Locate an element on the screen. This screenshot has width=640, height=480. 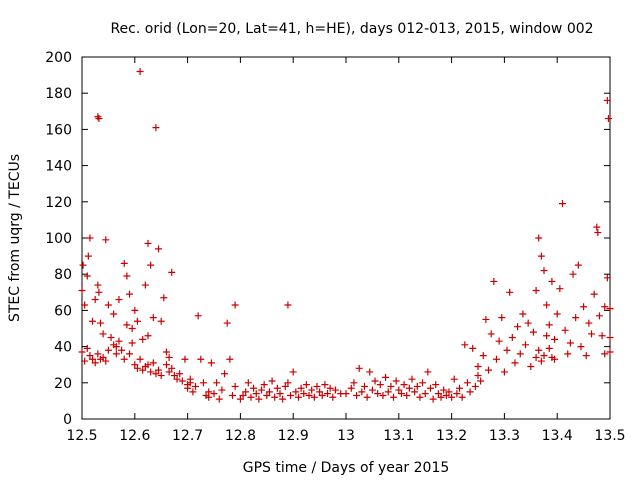
x-tick-label: 13.4 is located at coordinates (557, 436).